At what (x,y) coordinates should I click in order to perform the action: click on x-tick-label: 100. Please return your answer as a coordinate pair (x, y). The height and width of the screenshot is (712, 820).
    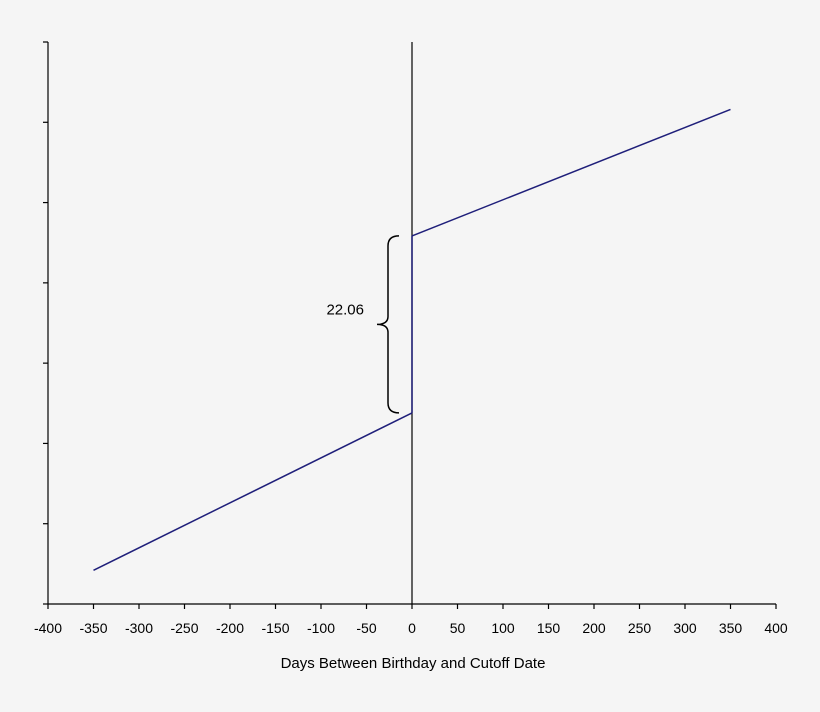
    Looking at the image, I should click on (503, 628).